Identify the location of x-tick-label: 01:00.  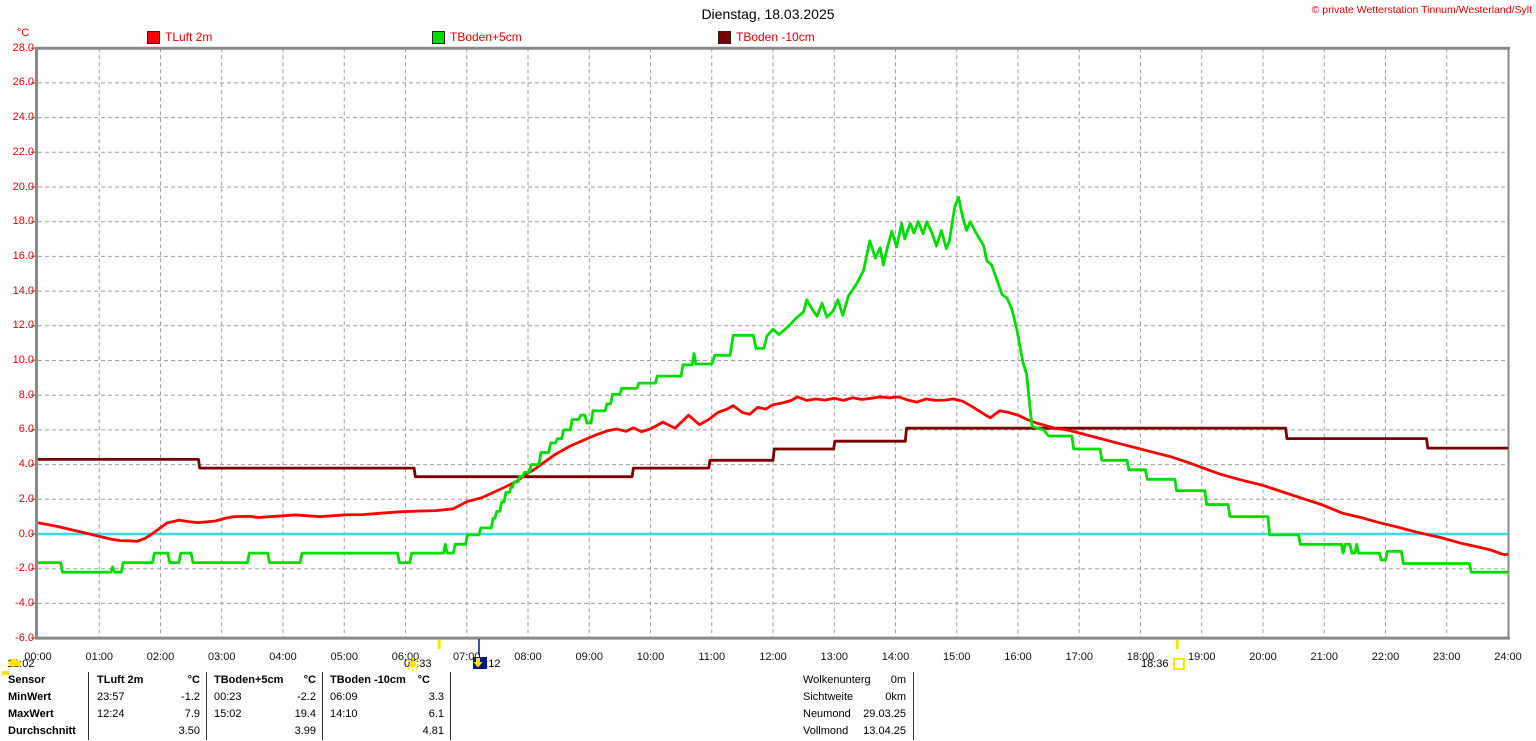
(99, 657).